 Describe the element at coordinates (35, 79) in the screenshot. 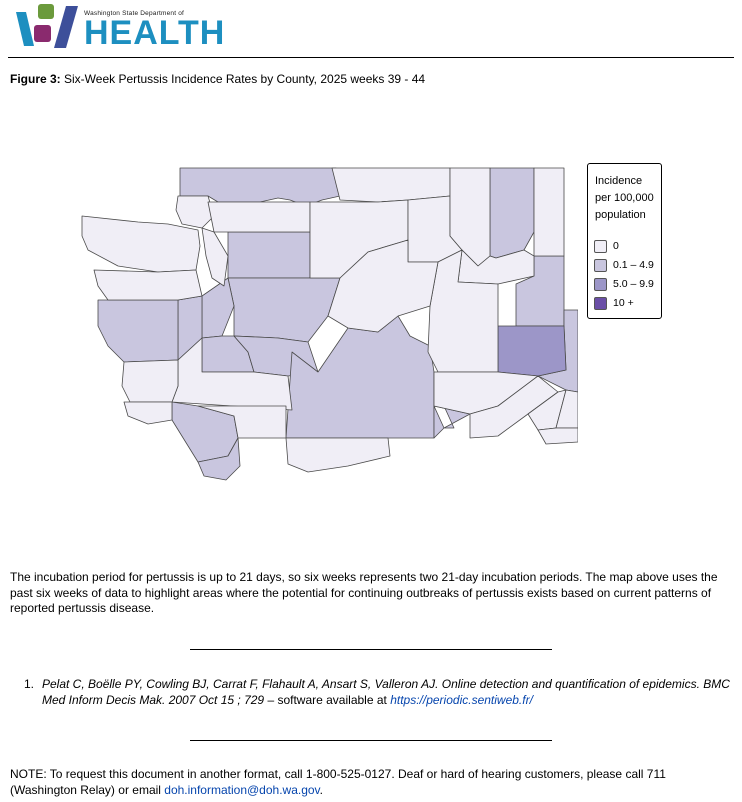

I see `figure-label: Figure 3:` at that location.